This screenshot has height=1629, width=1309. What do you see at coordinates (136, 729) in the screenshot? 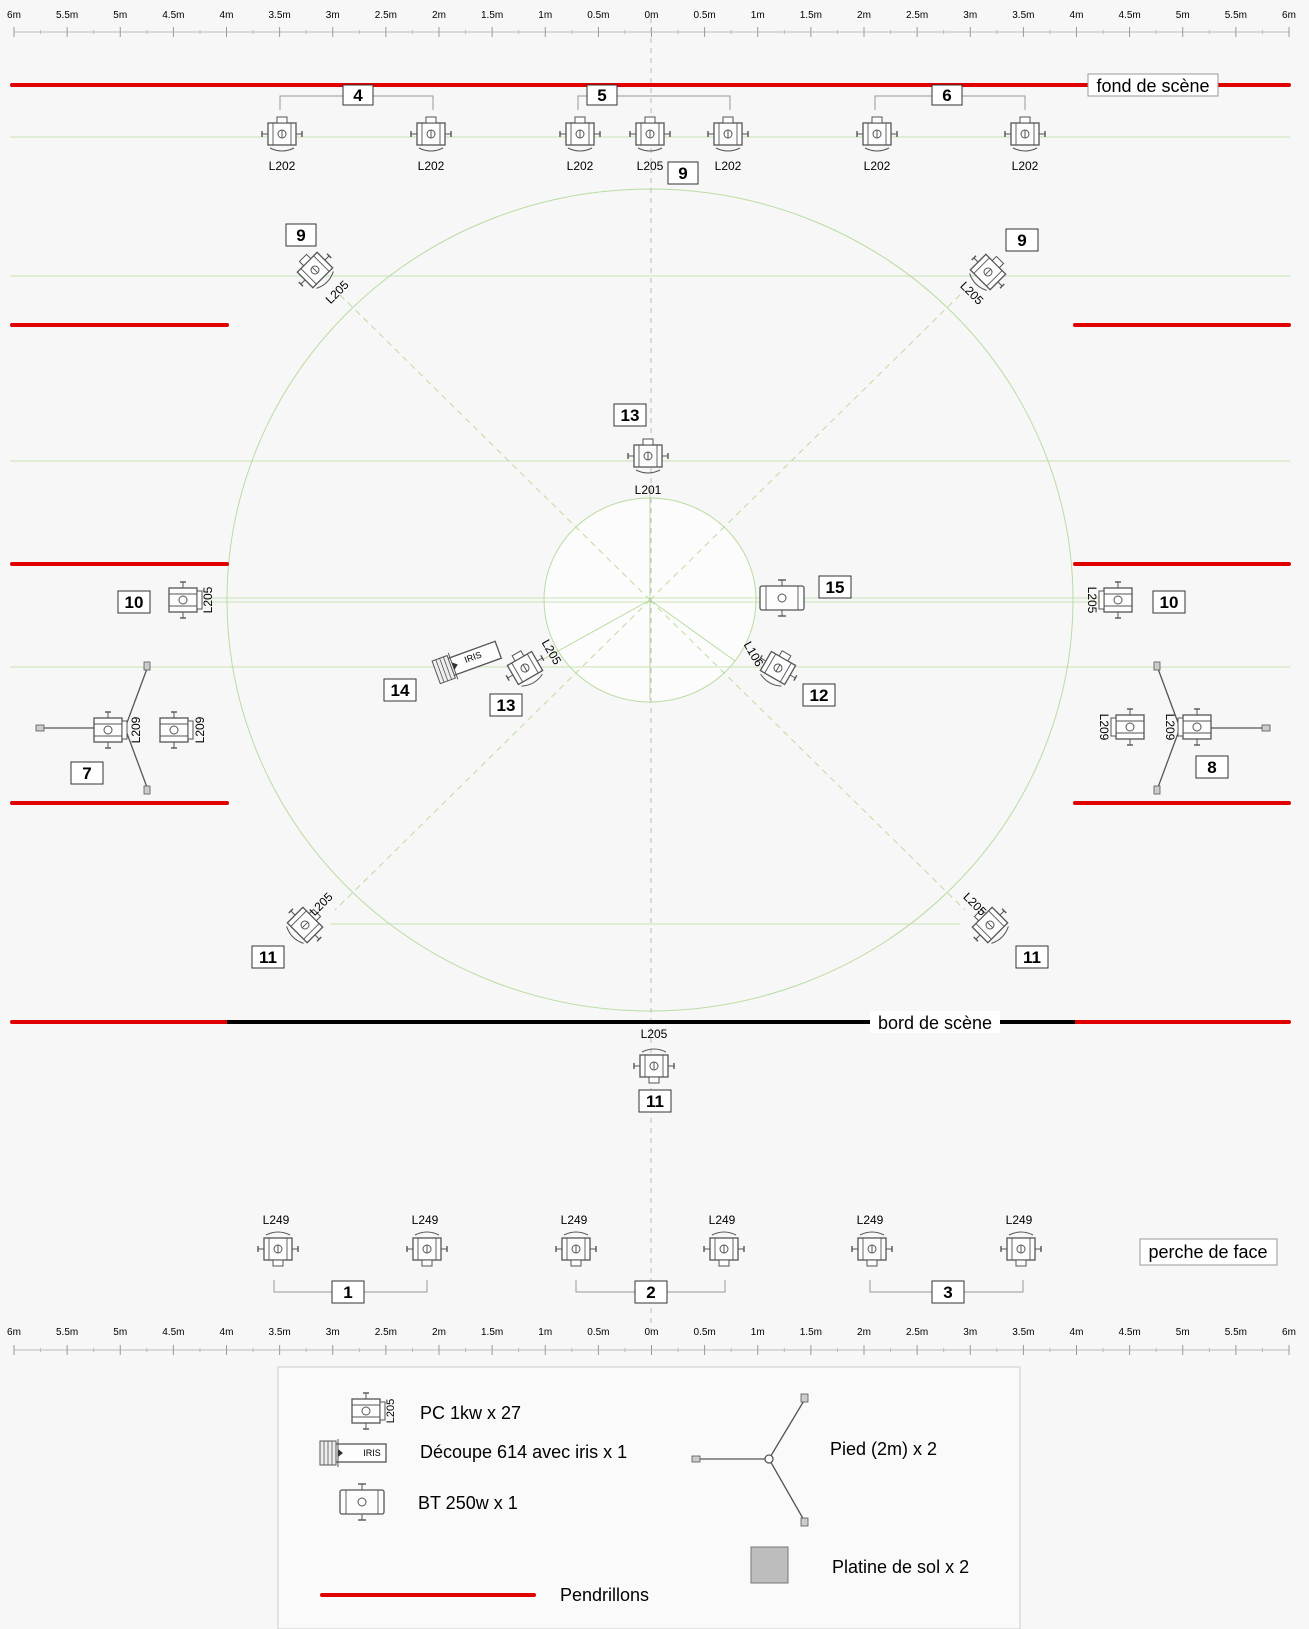
I see `gel-7a: L209` at bounding box center [136, 729].